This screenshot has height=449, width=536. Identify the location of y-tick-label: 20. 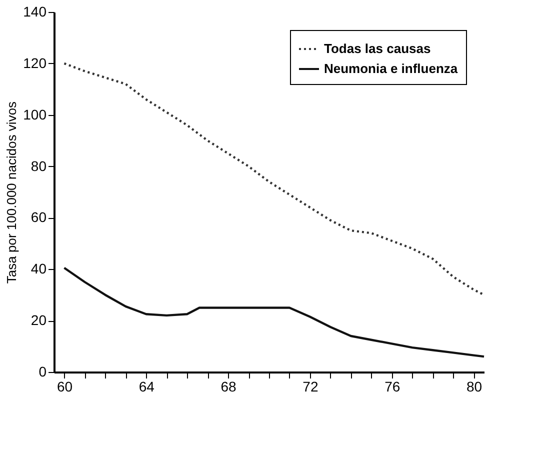
(38, 320).